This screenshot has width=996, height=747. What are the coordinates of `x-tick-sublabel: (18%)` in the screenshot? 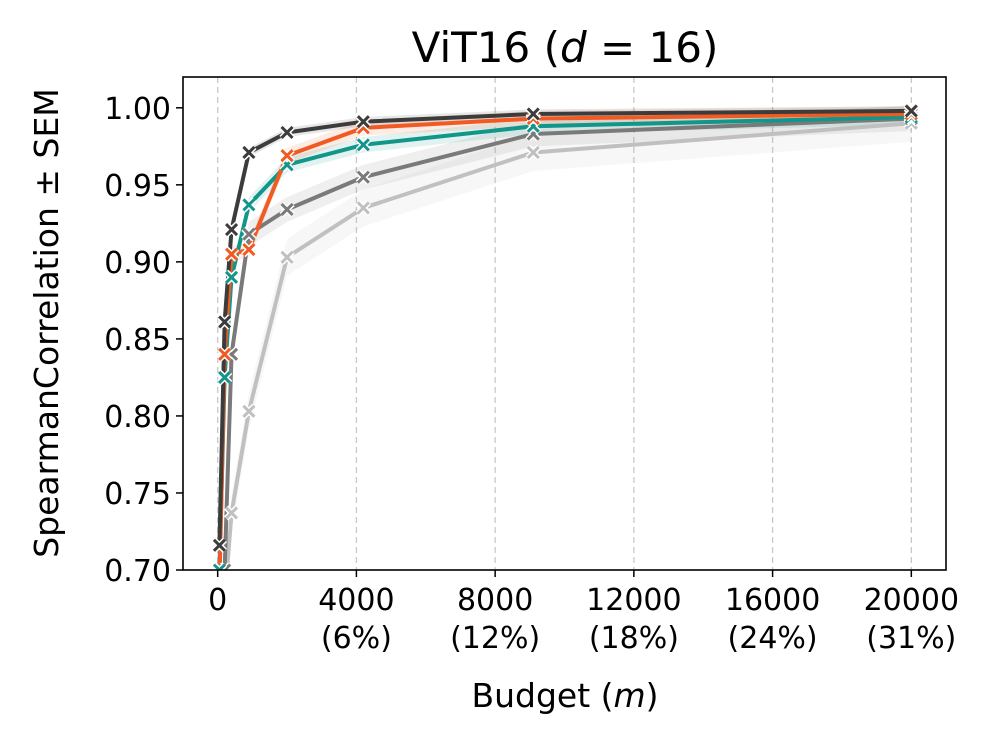 It's located at (634, 638).